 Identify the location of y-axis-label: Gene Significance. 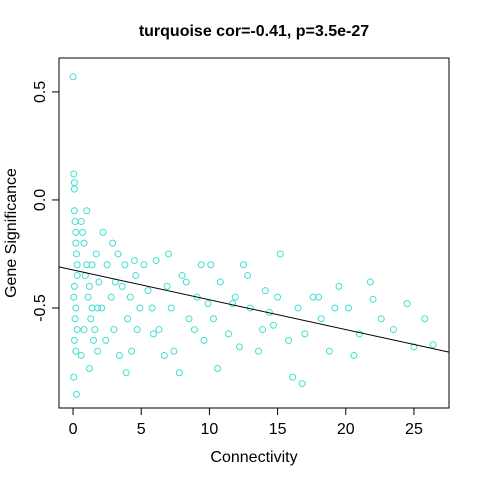
(11, 233).